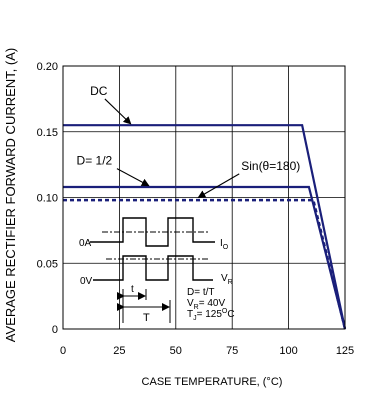  What do you see at coordinates (226, 247) in the screenshot?
I see `io-subscript: O` at bounding box center [226, 247].